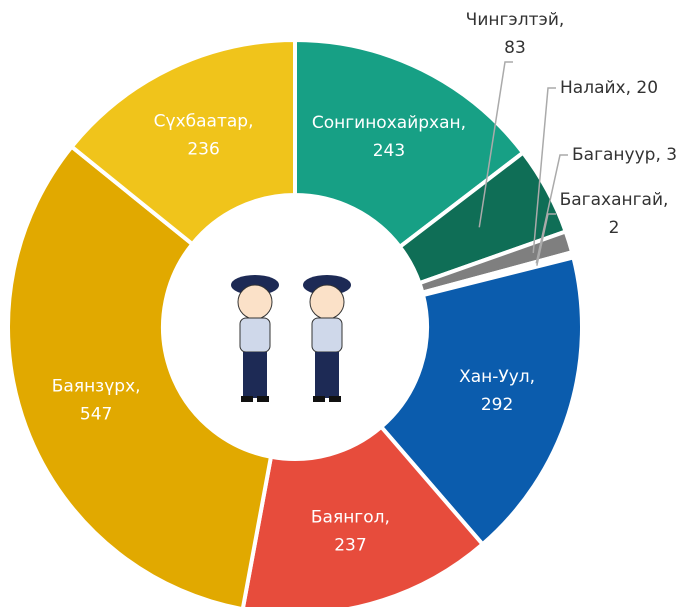 The height and width of the screenshot is (607, 681). What do you see at coordinates (389, 123) in the screenshot?
I see `data-label: Сонгинохайрхан,` at bounding box center [389, 123].